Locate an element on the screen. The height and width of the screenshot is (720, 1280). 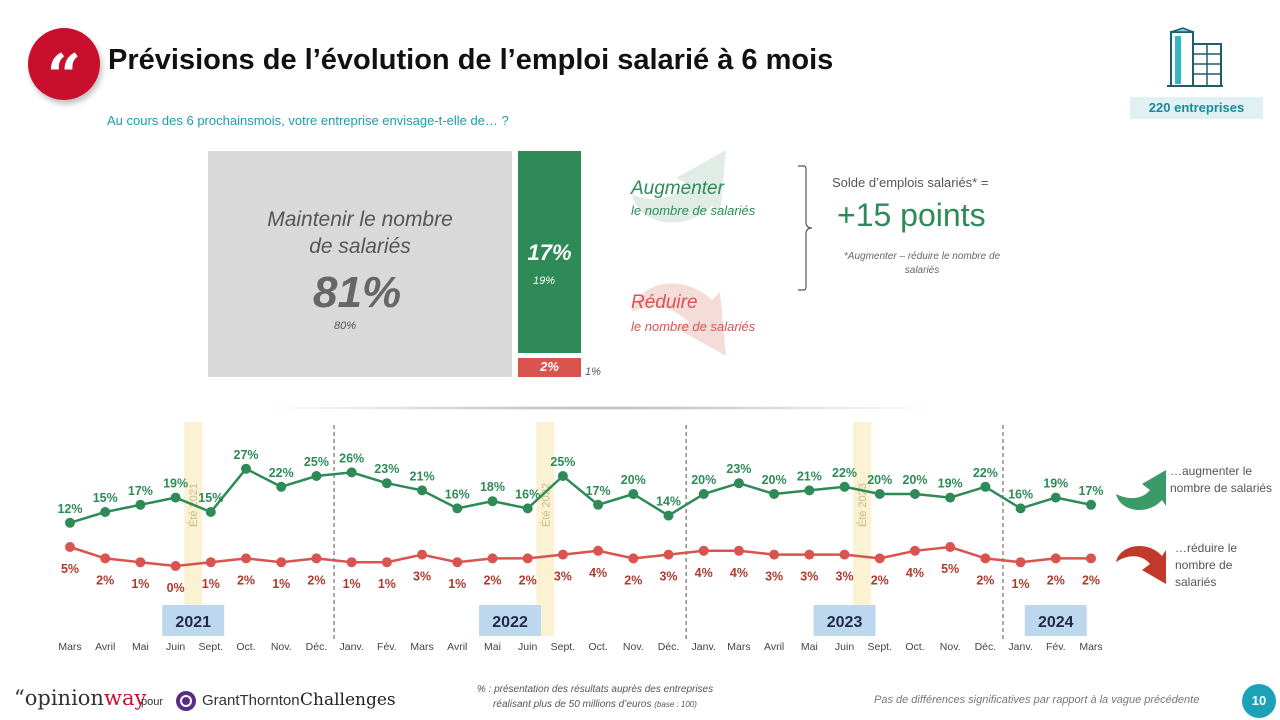
quote-glyph: “ is located at coordinates (64, 77).